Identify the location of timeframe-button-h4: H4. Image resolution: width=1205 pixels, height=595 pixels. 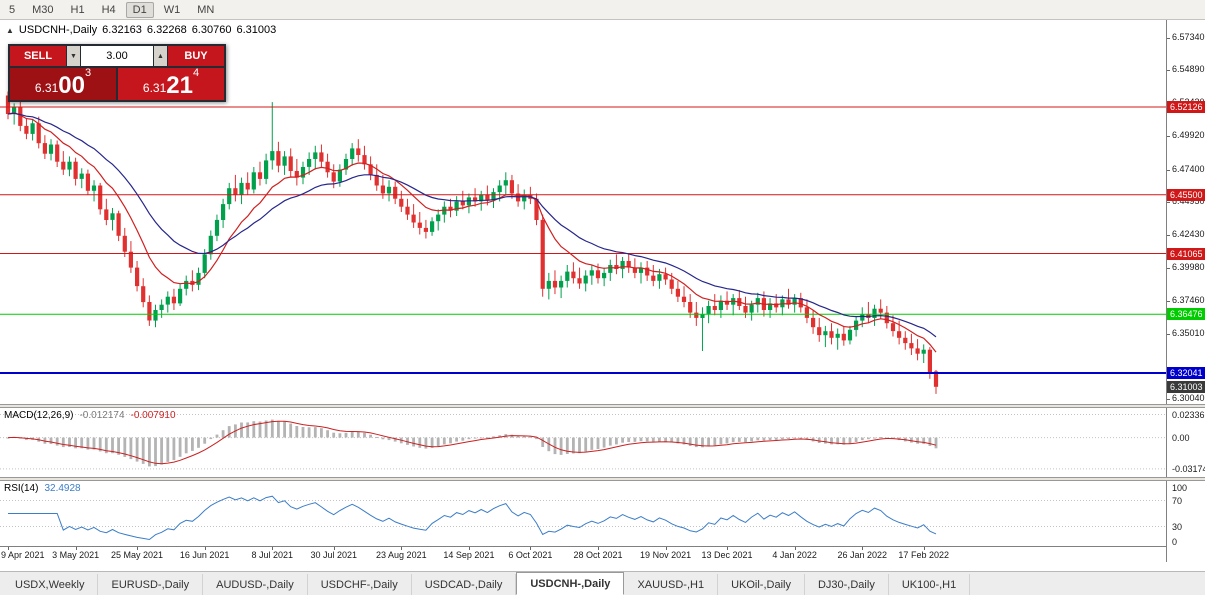
(108, 9).